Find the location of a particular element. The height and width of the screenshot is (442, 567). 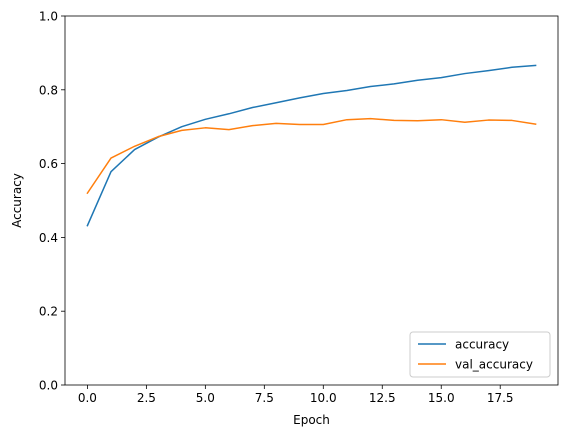

x-tick-label: 10.0 is located at coordinates (323, 398).